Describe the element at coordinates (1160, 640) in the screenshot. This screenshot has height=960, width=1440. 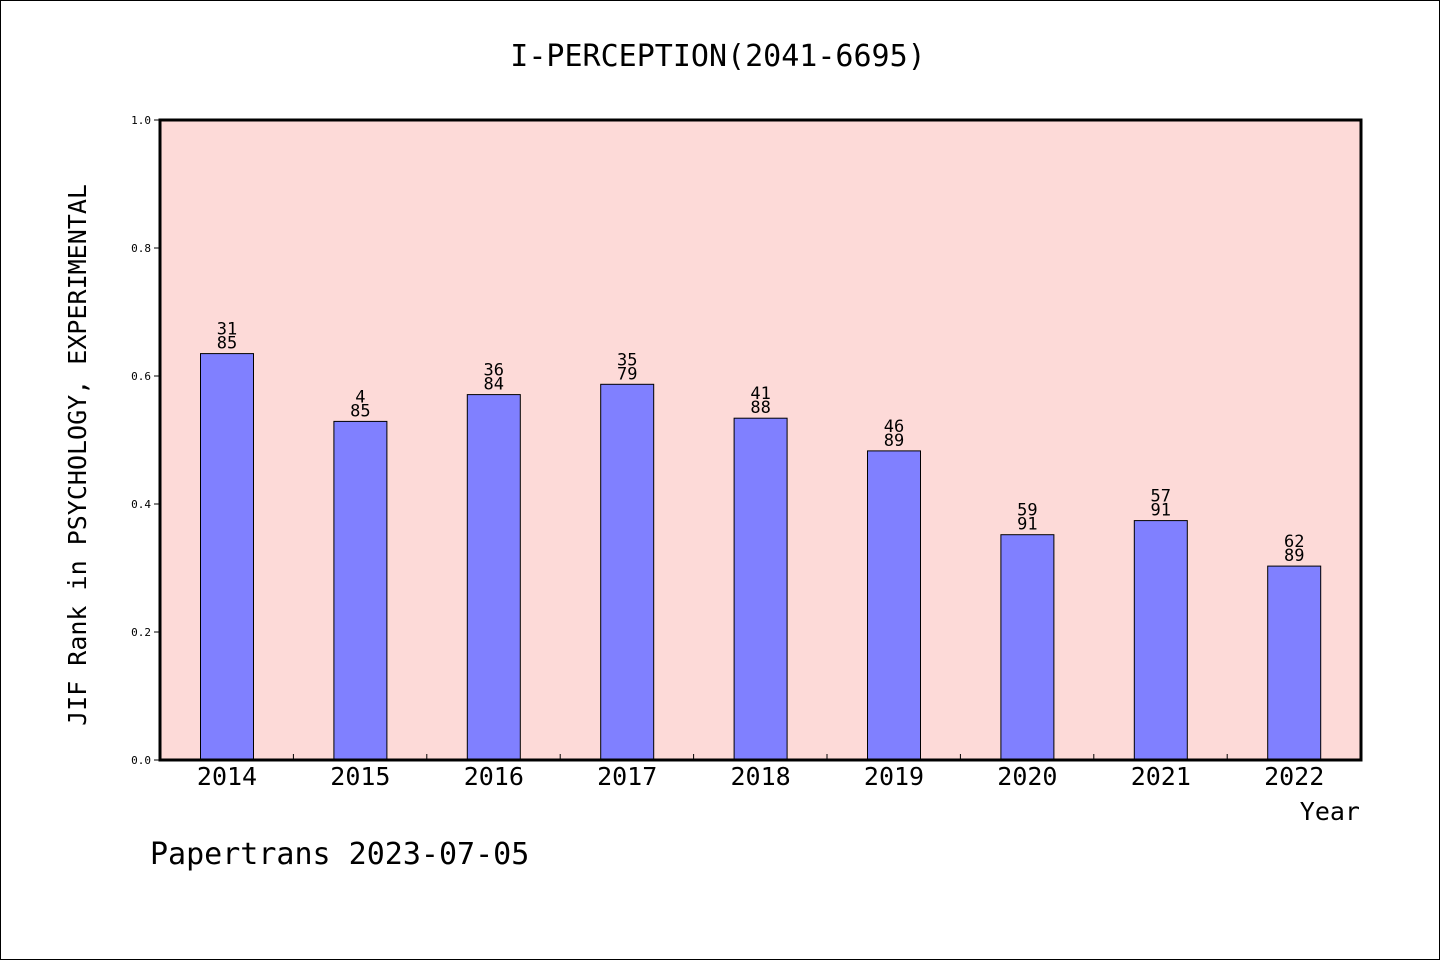
I see `bar-2021` at that location.